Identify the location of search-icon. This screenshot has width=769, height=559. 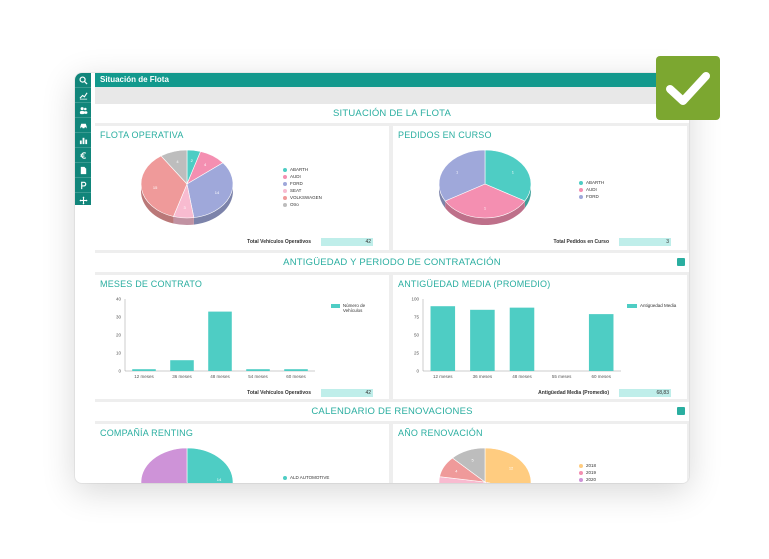
(83, 80).